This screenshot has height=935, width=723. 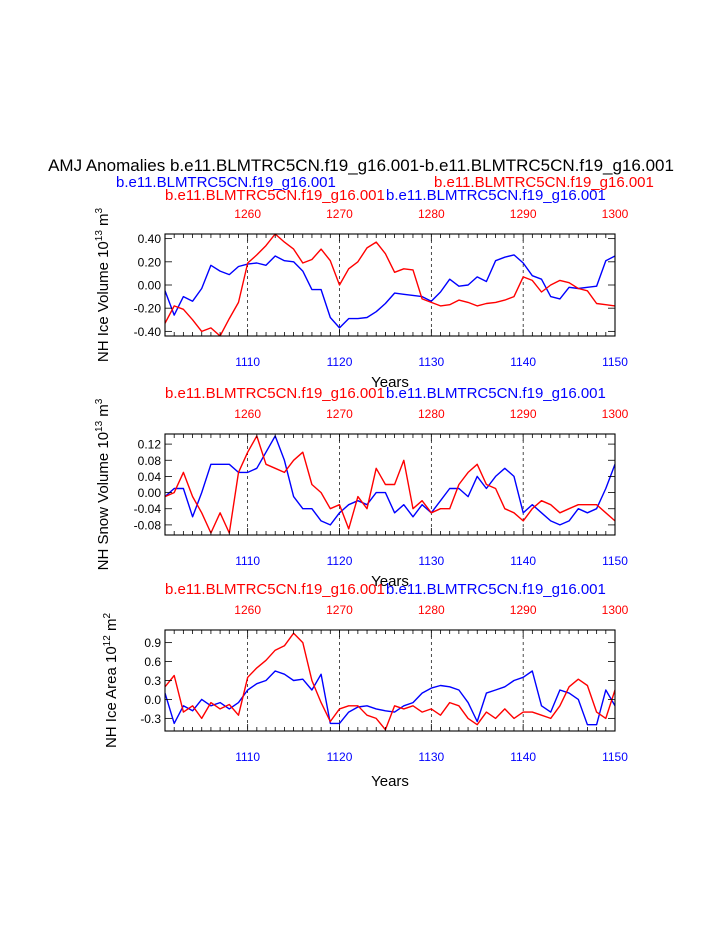 I want to click on y-axis-label: NH Ice Area 1012 m2, so click(x=111, y=681).